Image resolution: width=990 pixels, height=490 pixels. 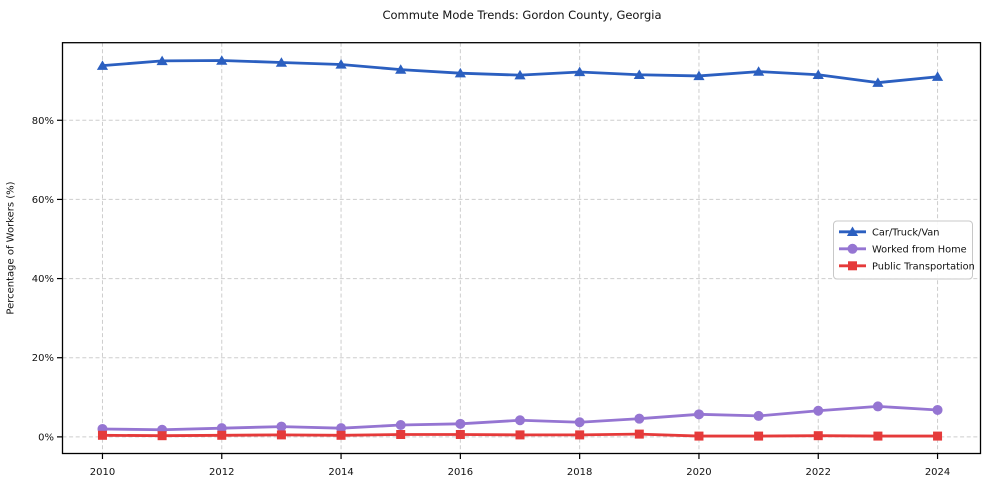 What do you see at coordinates (937, 472) in the screenshot?
I see `x-tick-label: 2024` at bounding box center [937, 472].